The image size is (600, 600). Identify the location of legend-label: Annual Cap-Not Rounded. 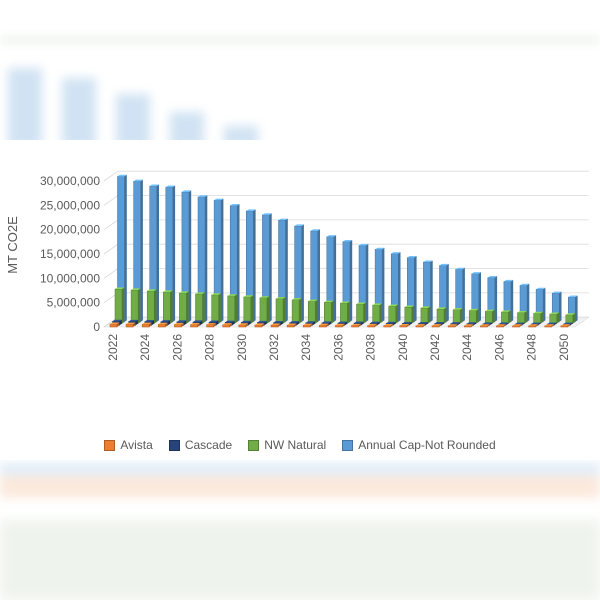
(427, 445).